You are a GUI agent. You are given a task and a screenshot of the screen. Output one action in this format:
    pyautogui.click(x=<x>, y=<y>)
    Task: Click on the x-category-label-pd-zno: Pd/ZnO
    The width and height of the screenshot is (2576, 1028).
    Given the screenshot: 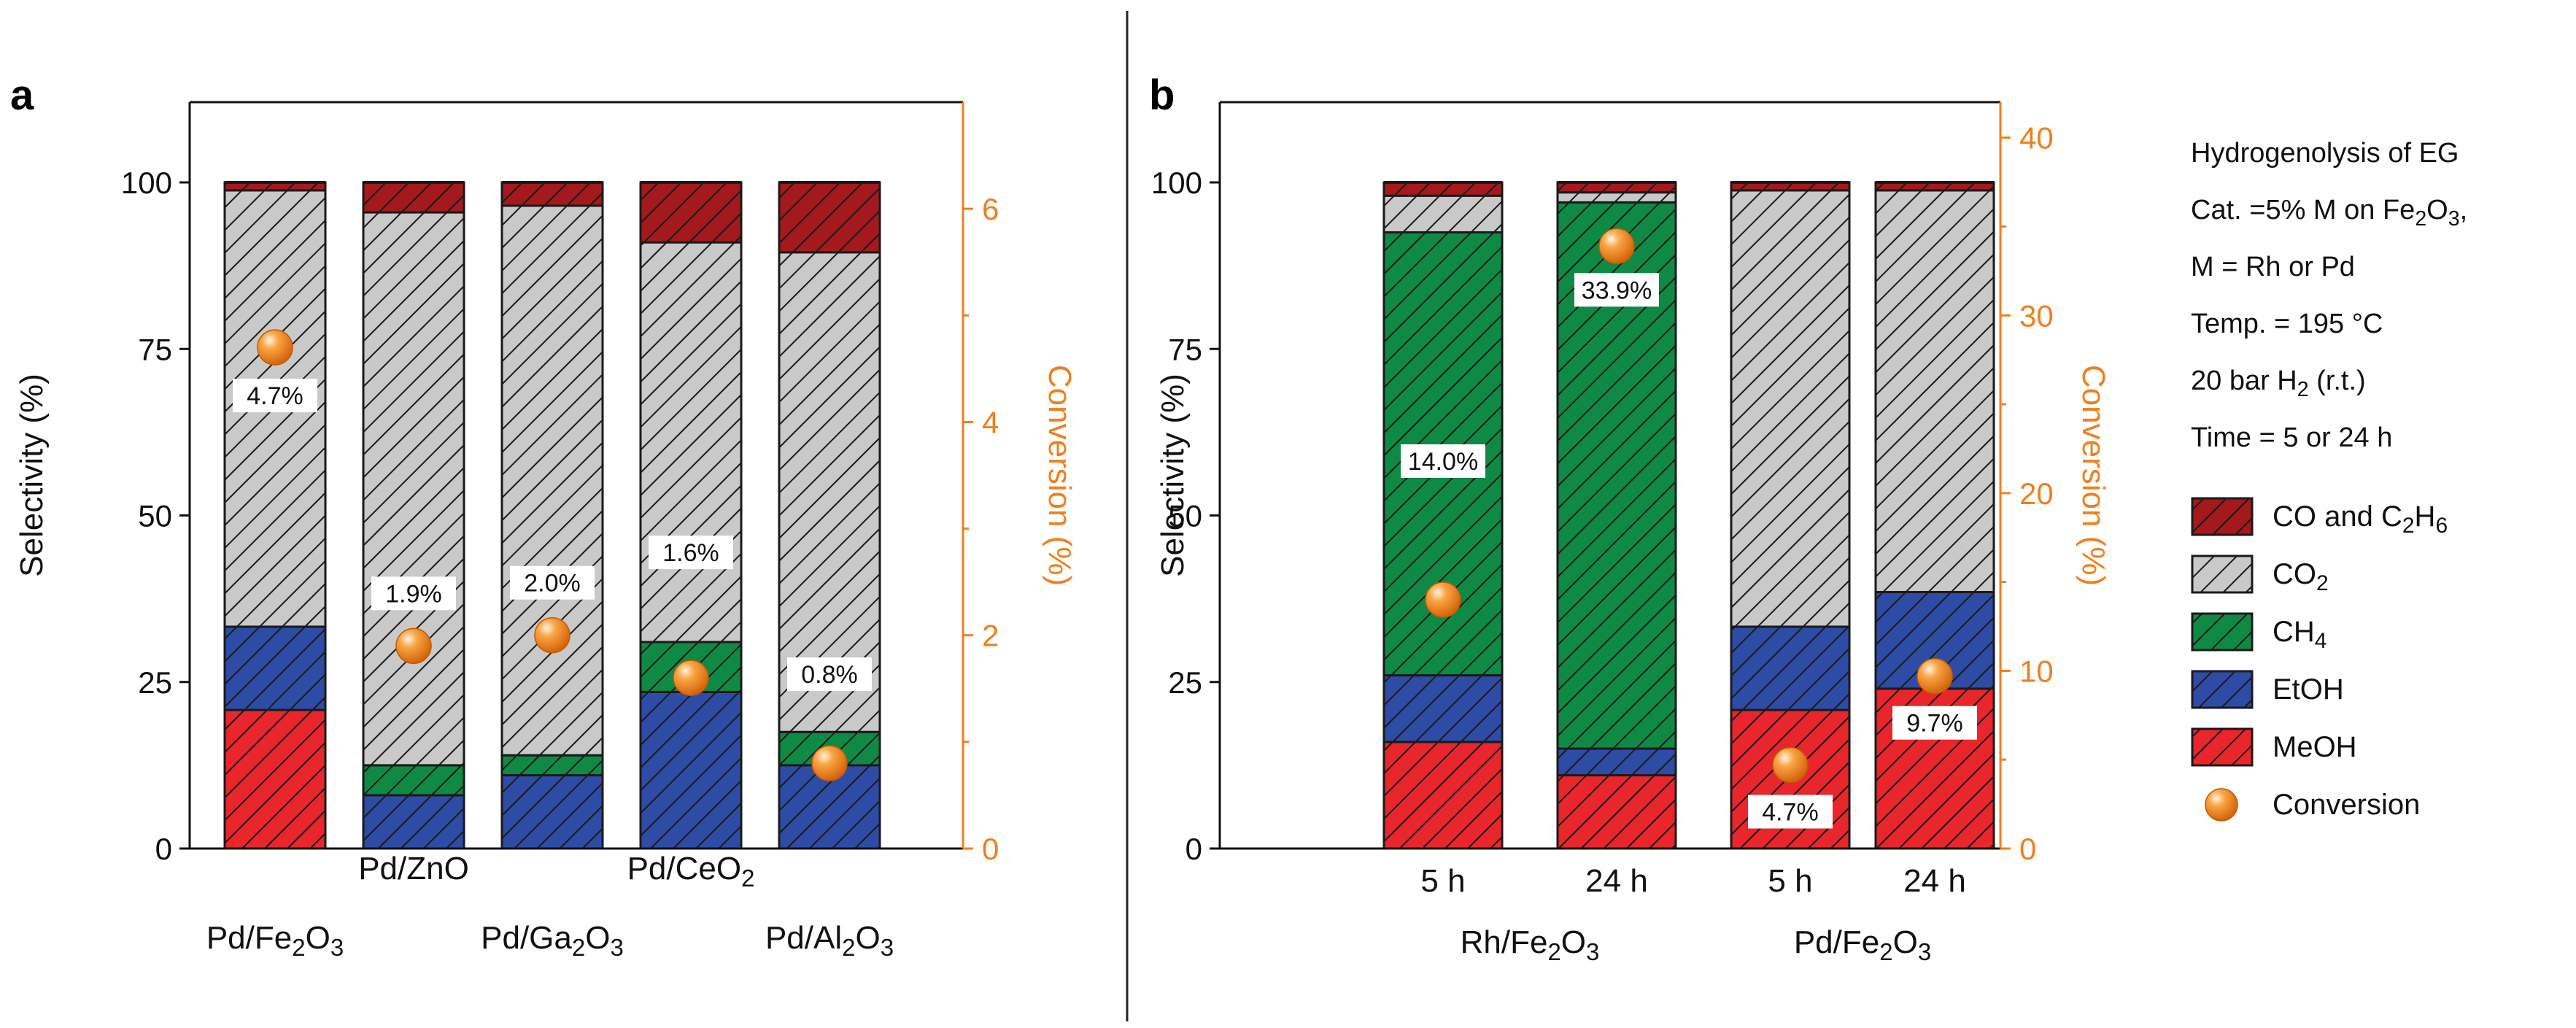 What is the action you would take?
    pyautogui.click(x=413, y=869)
    